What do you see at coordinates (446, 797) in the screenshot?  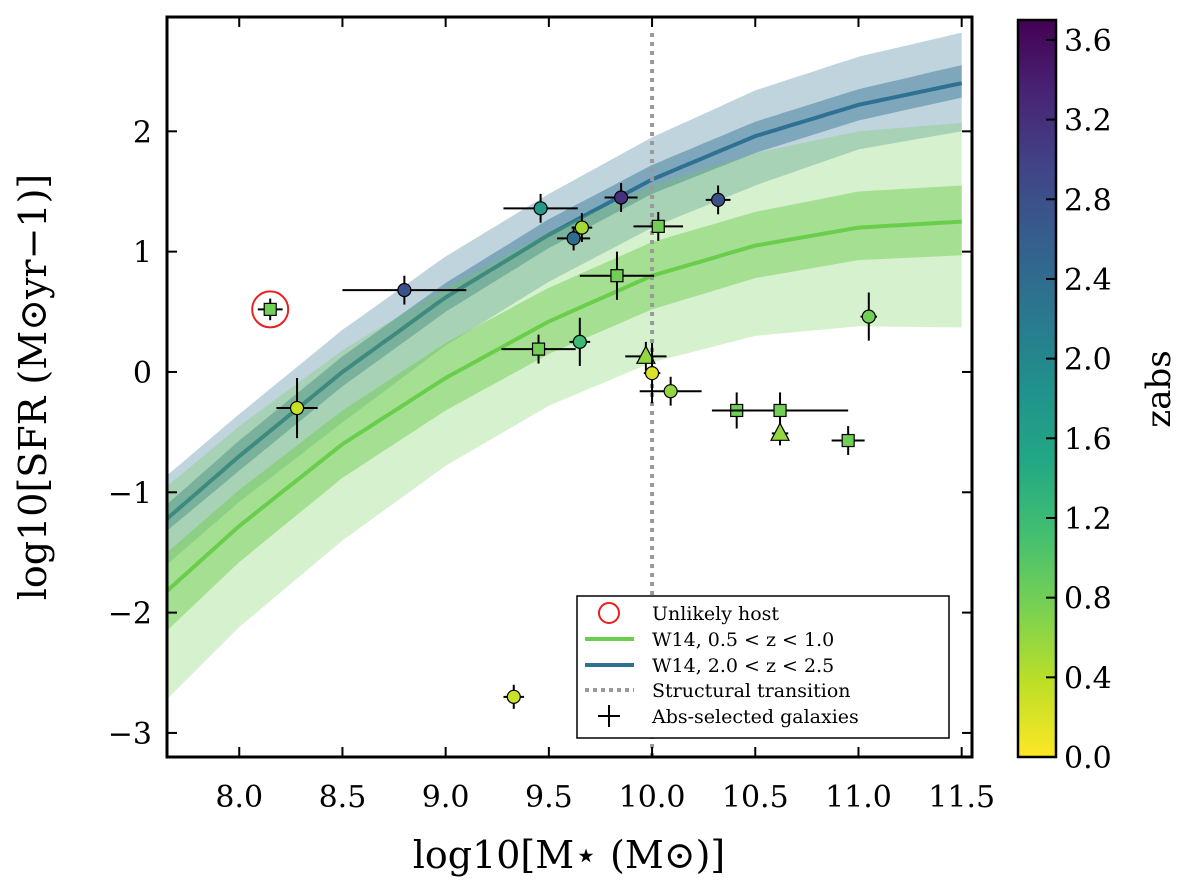 I see `x-tick-label-2: 9.0` at bounding box center [446, 797].